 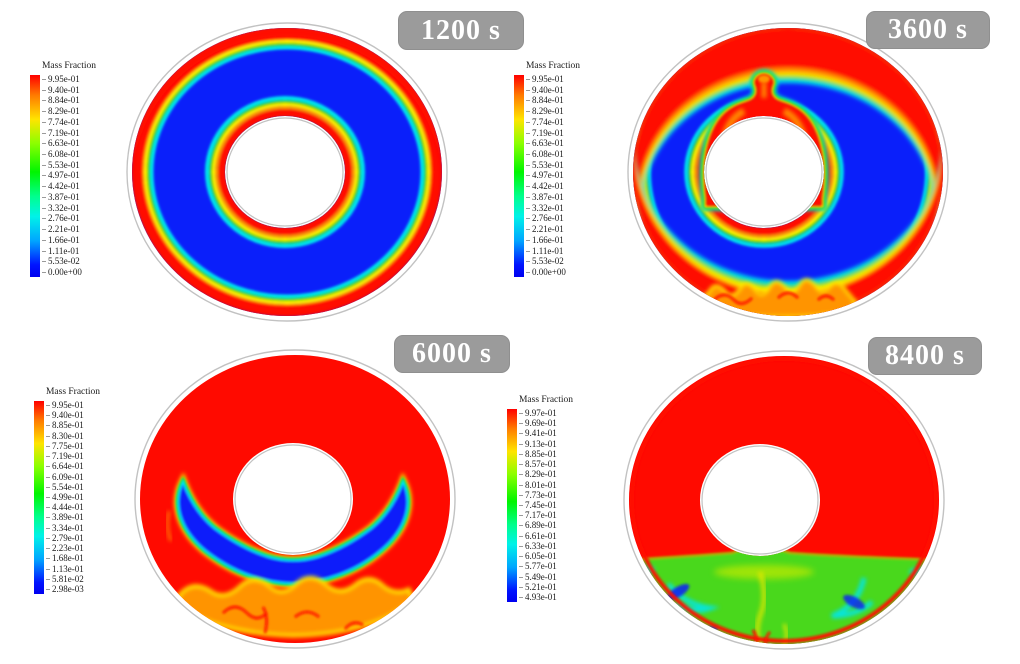 I want to click on colorbar-tick-label: 8.85e-01, so click(x=65, y=425).